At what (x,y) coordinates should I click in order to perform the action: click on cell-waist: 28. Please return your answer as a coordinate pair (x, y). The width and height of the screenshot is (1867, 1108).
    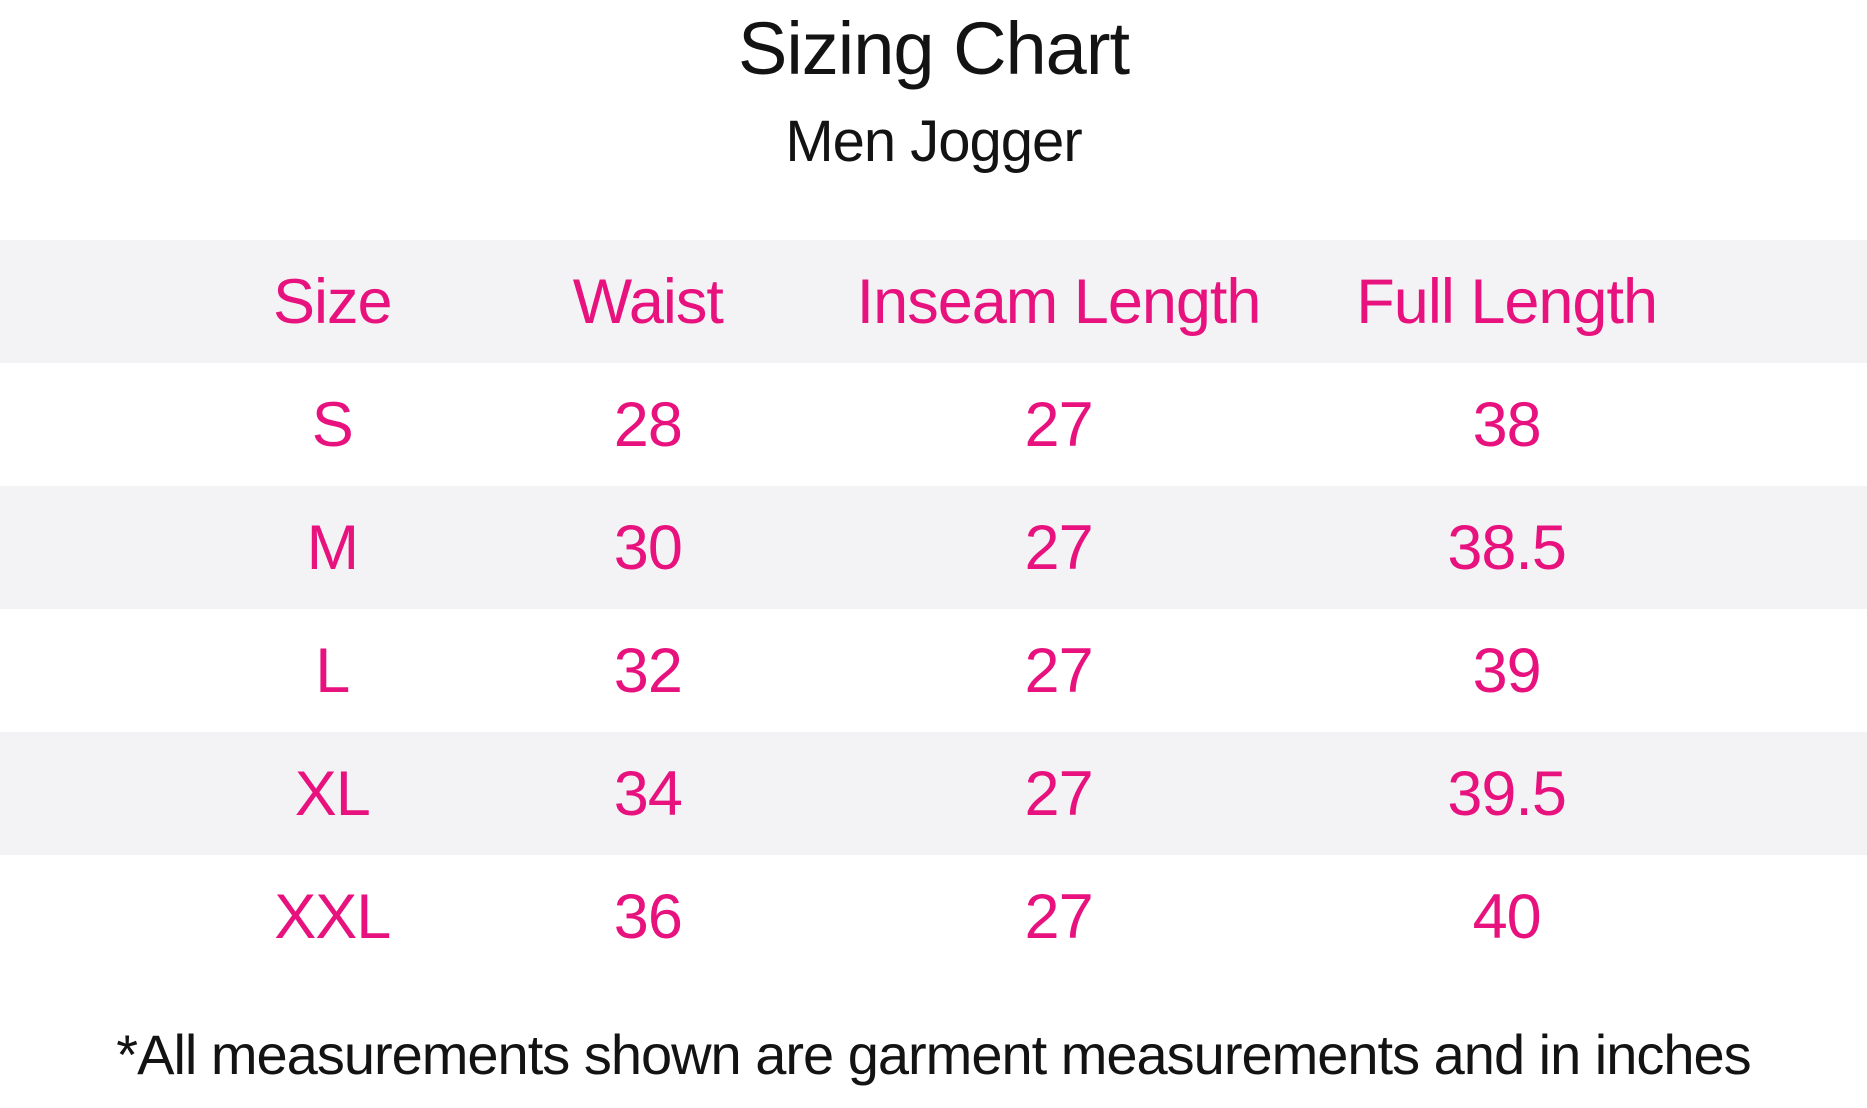
    Looking at the image, I should click on (648, 424).